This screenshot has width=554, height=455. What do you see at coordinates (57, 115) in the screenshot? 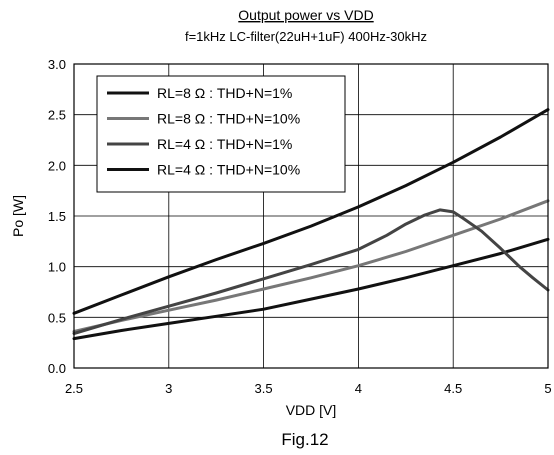
I see `y-tick-label: 2.5` at bounding box center [57, 115].